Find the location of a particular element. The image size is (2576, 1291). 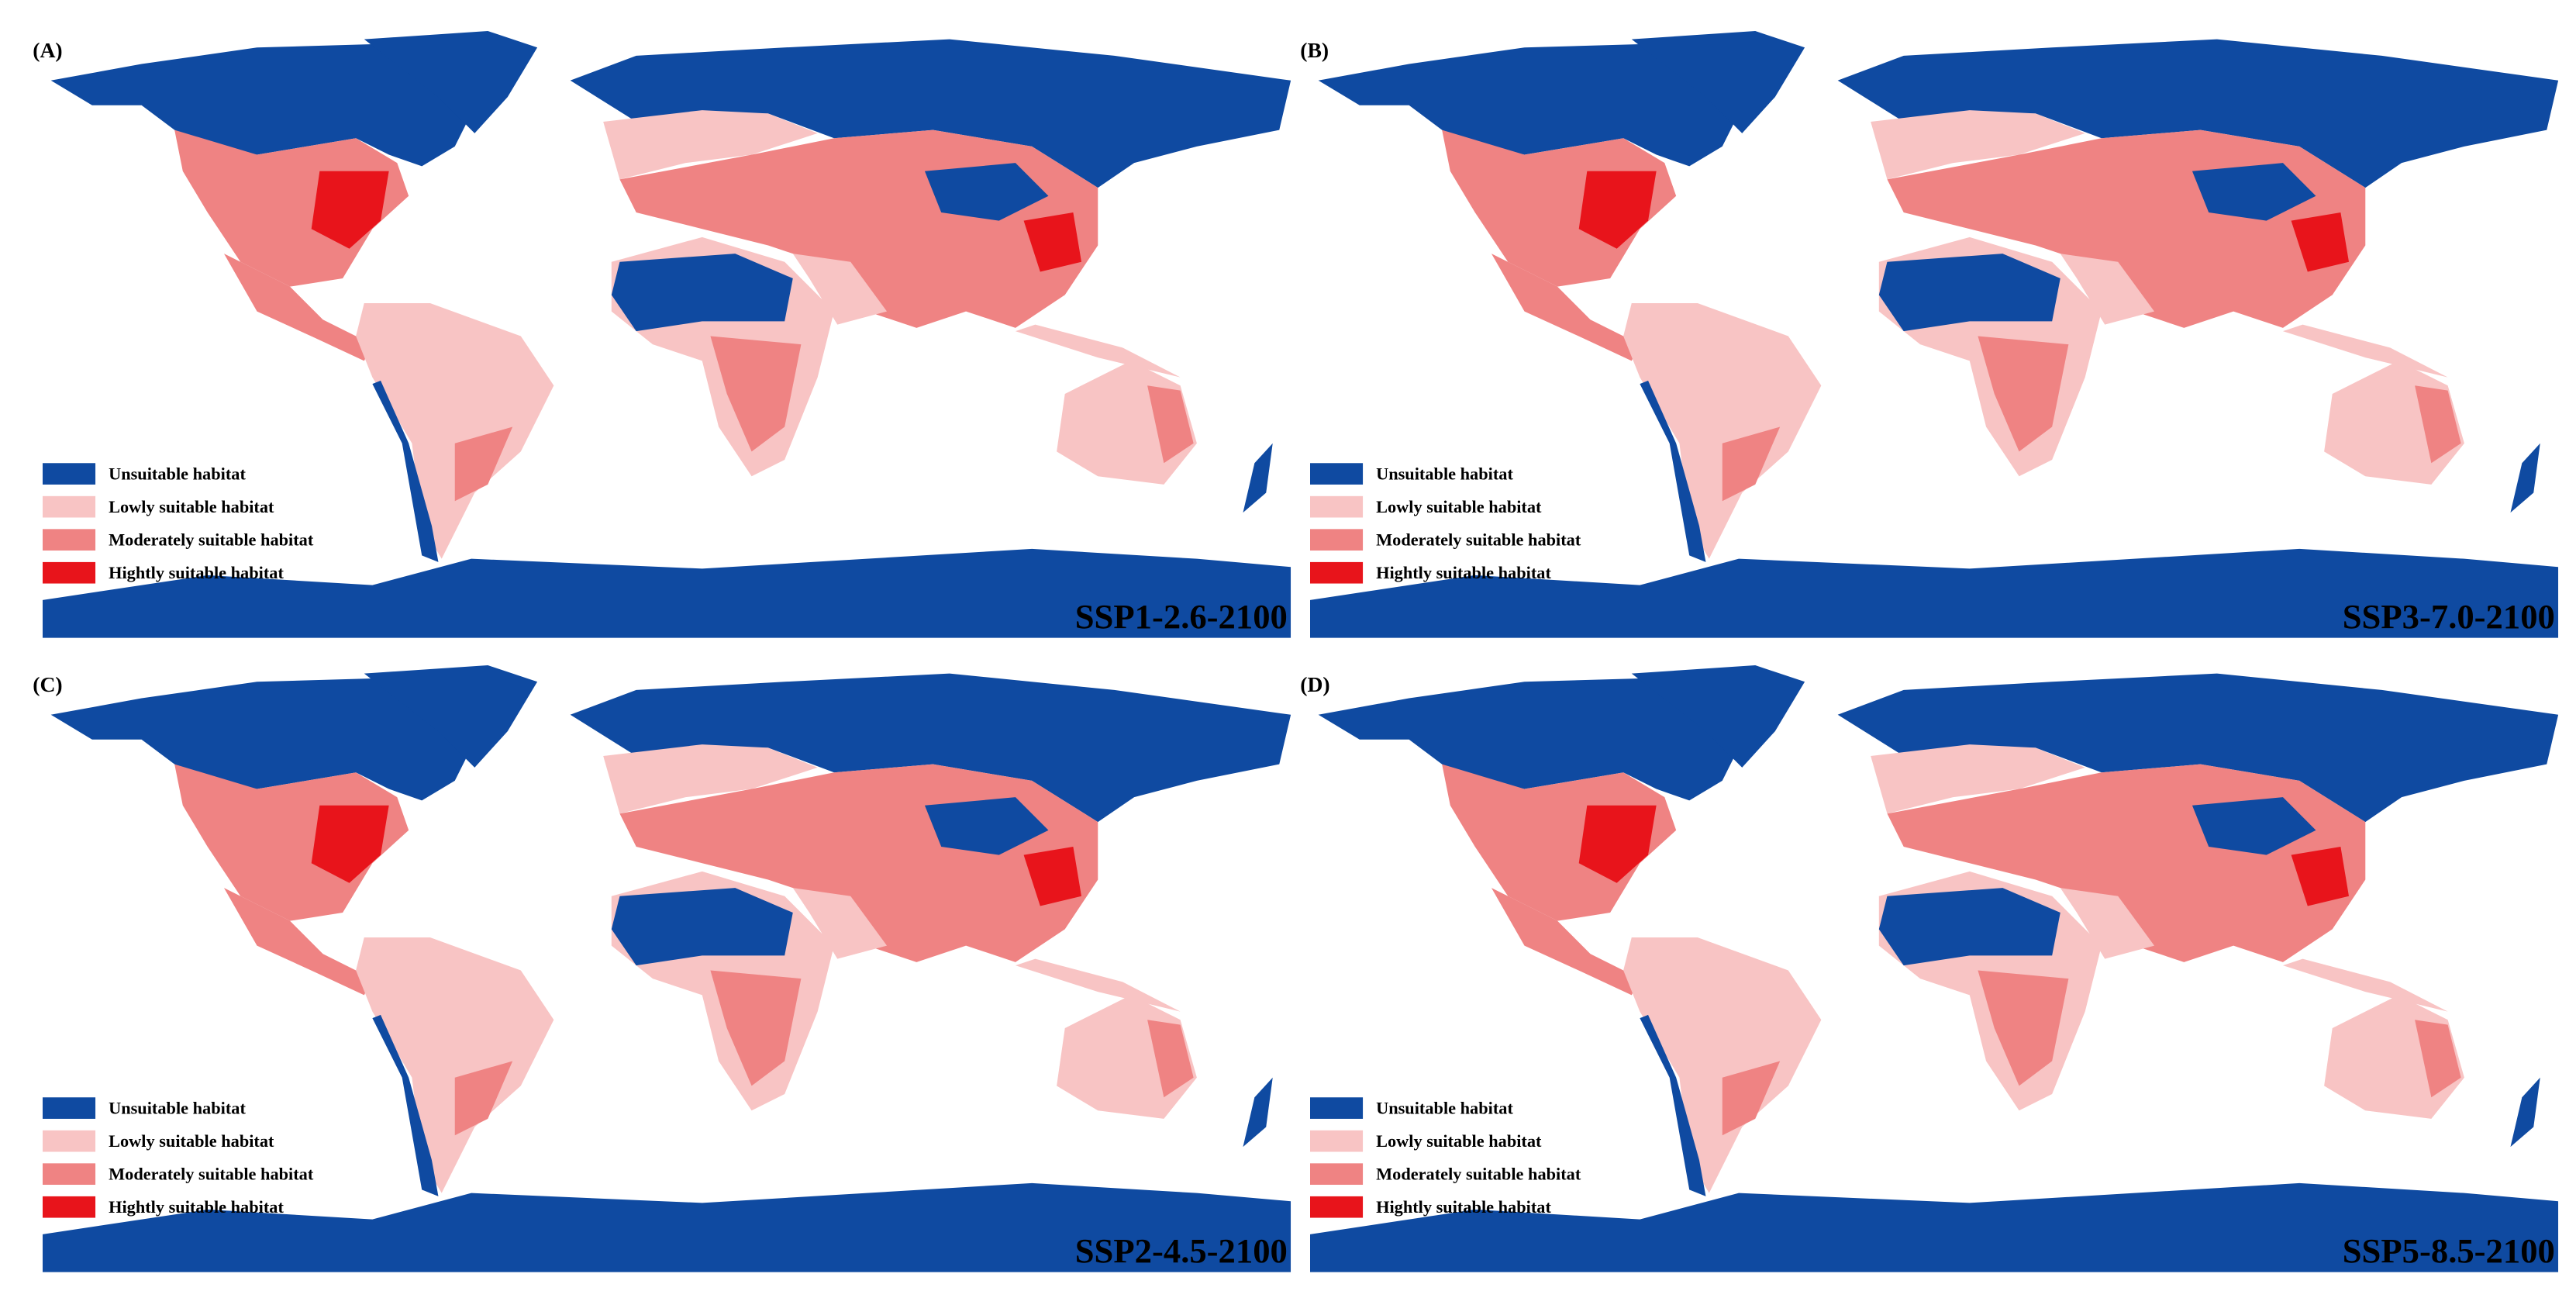

panel-label: (C) is located at coordinates (47, 684).